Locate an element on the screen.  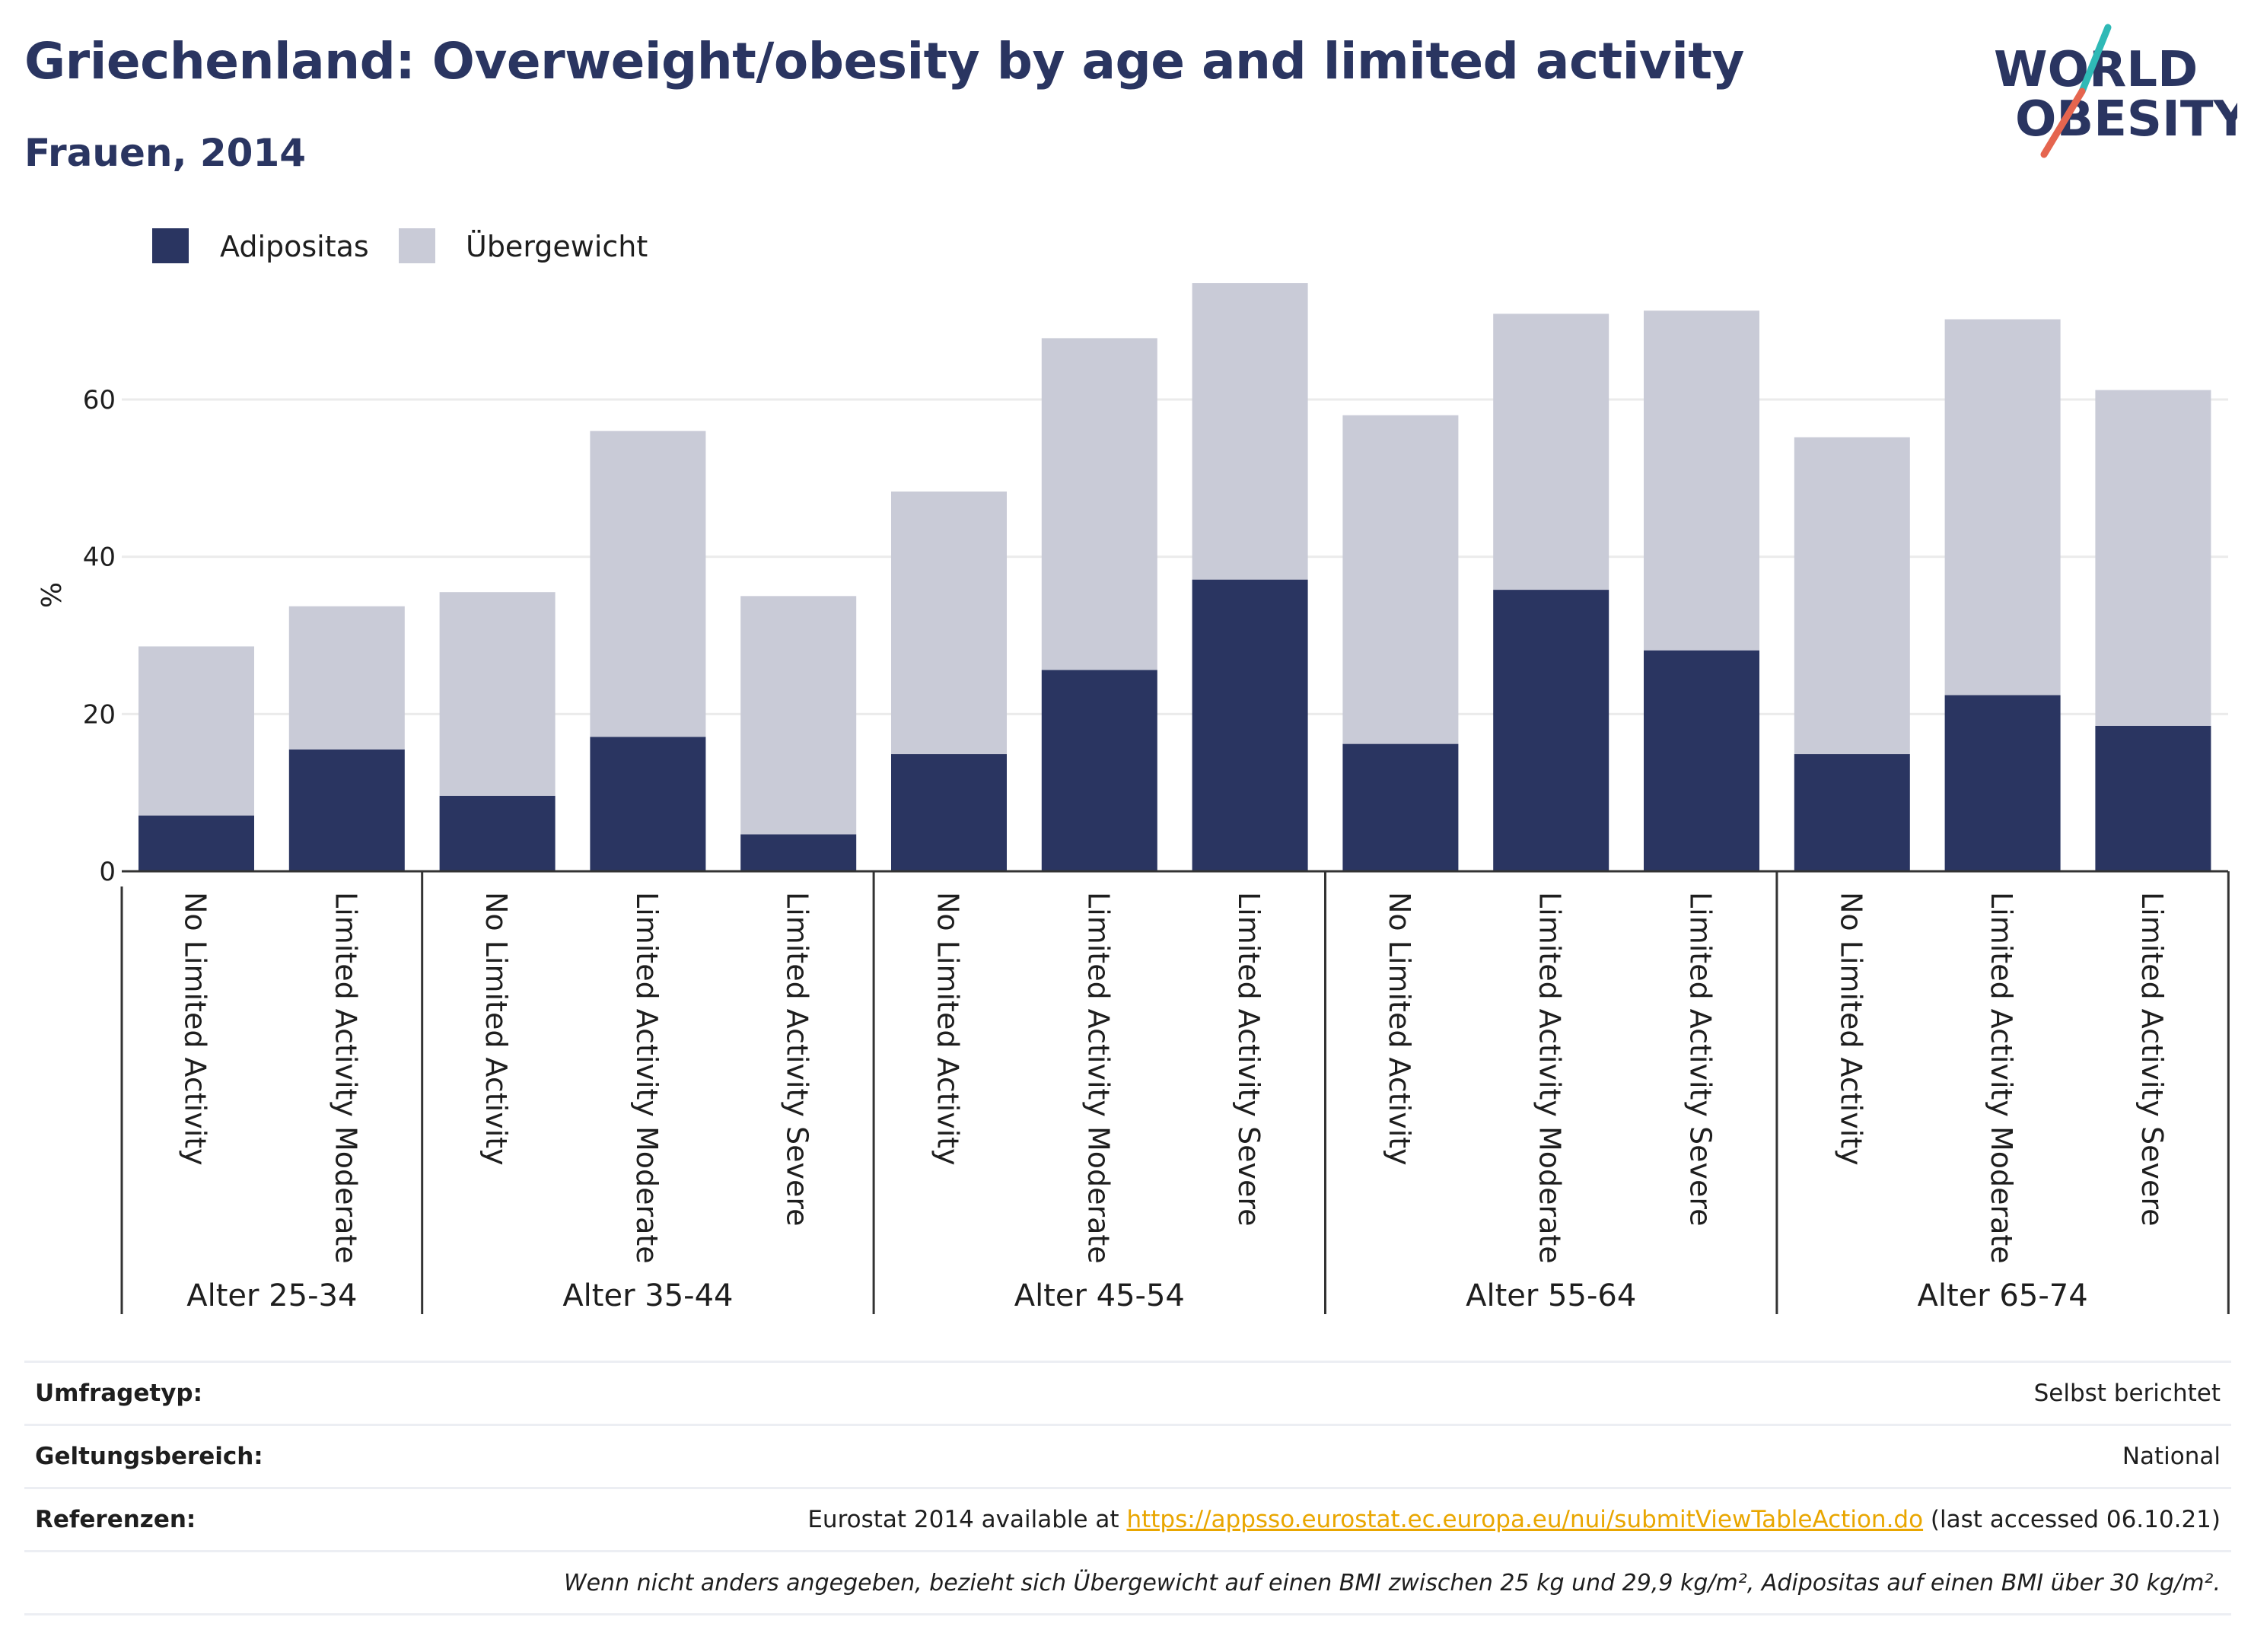
group-label: Alter 55-64 is located at coordinates (1551, 1295).